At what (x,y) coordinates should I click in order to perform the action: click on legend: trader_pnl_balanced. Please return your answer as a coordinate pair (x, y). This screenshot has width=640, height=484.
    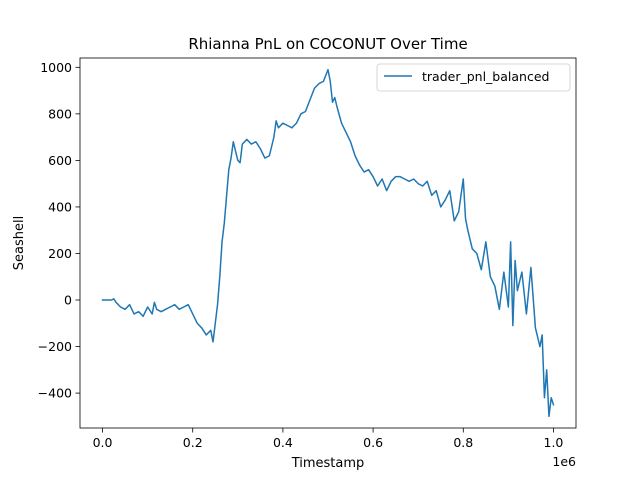
    Looking at the image, I should click on (473, 77).